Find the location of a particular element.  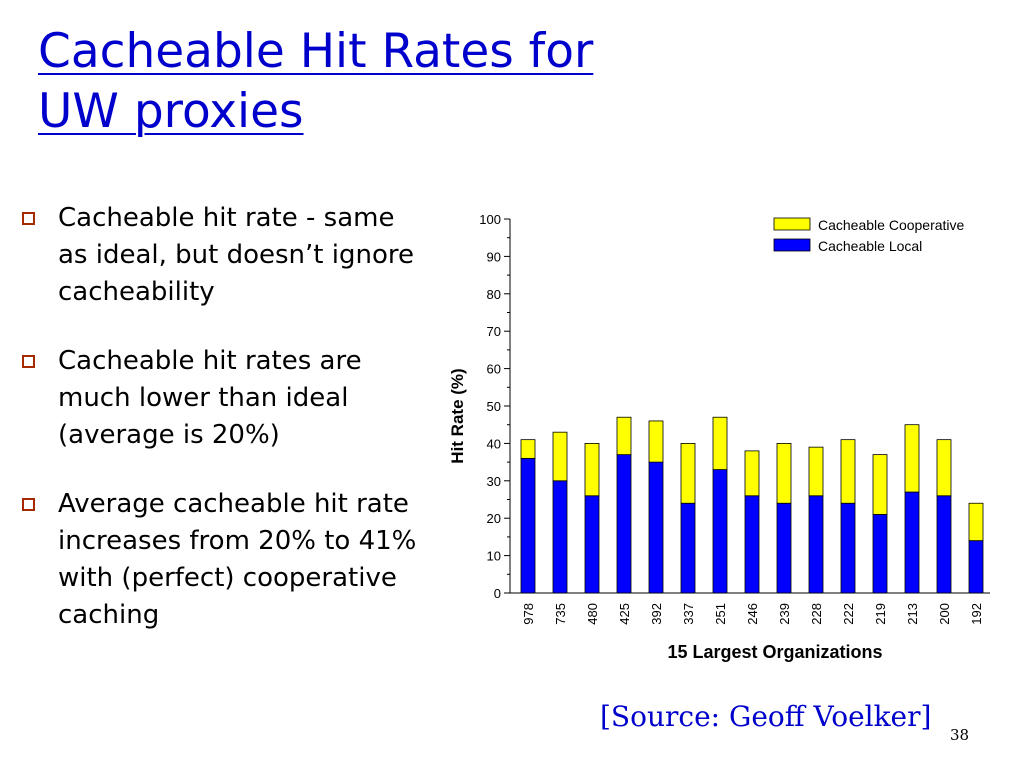

y-axis-title: Hit Rate (%) is located at coordinates (457, 415).